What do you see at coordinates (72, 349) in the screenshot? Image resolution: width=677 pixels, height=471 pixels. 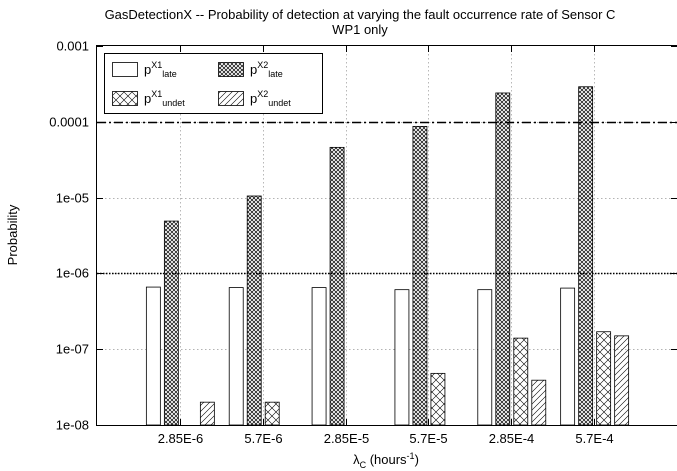 I see `y-tick-label: 1e-07` at bounding box center [72, 349].